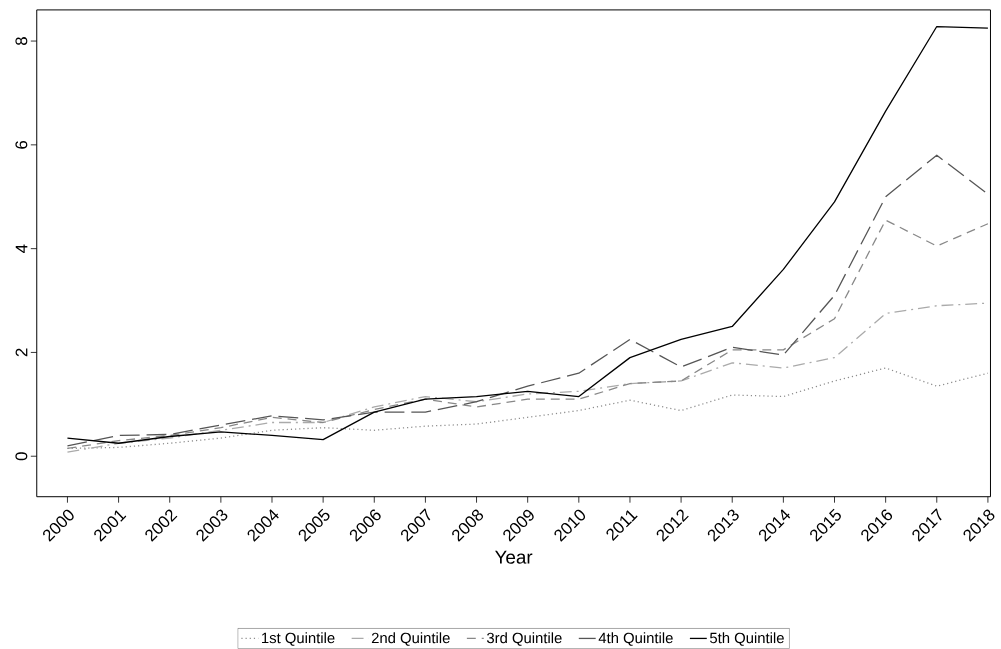 The image size is (1001, 649). Describe the element at coordinates (21, 41) in the screenshot. I see `y-tick-label: 8` at that location.